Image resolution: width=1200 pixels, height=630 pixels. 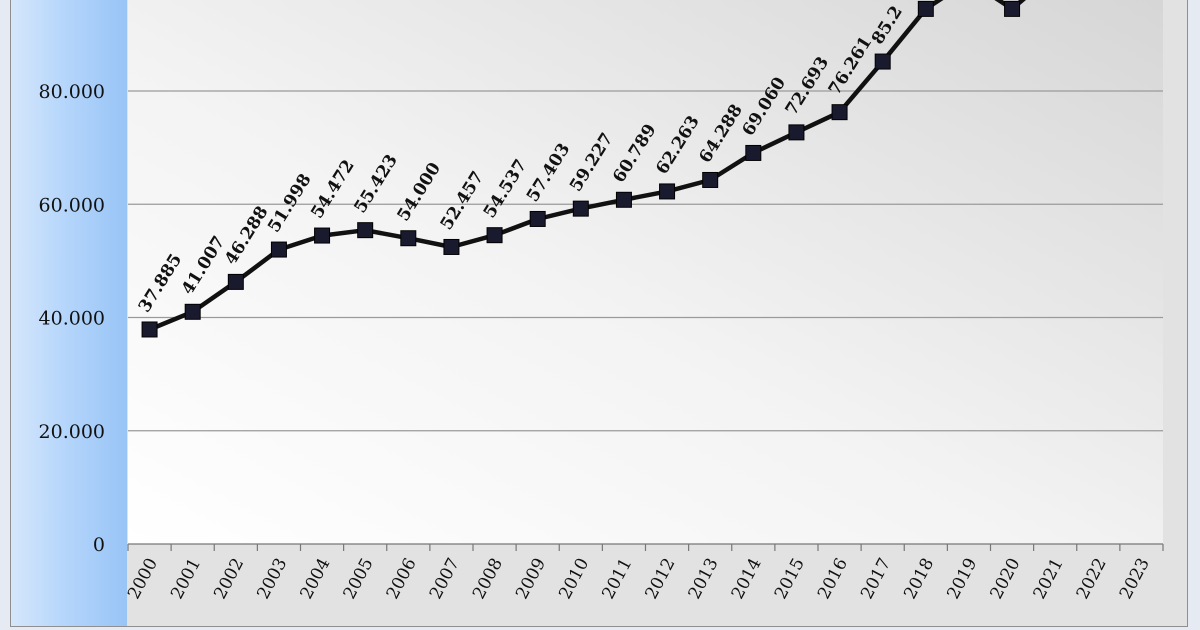 I want to click on x-tick-label: 2007, so click(x=445, y=579).